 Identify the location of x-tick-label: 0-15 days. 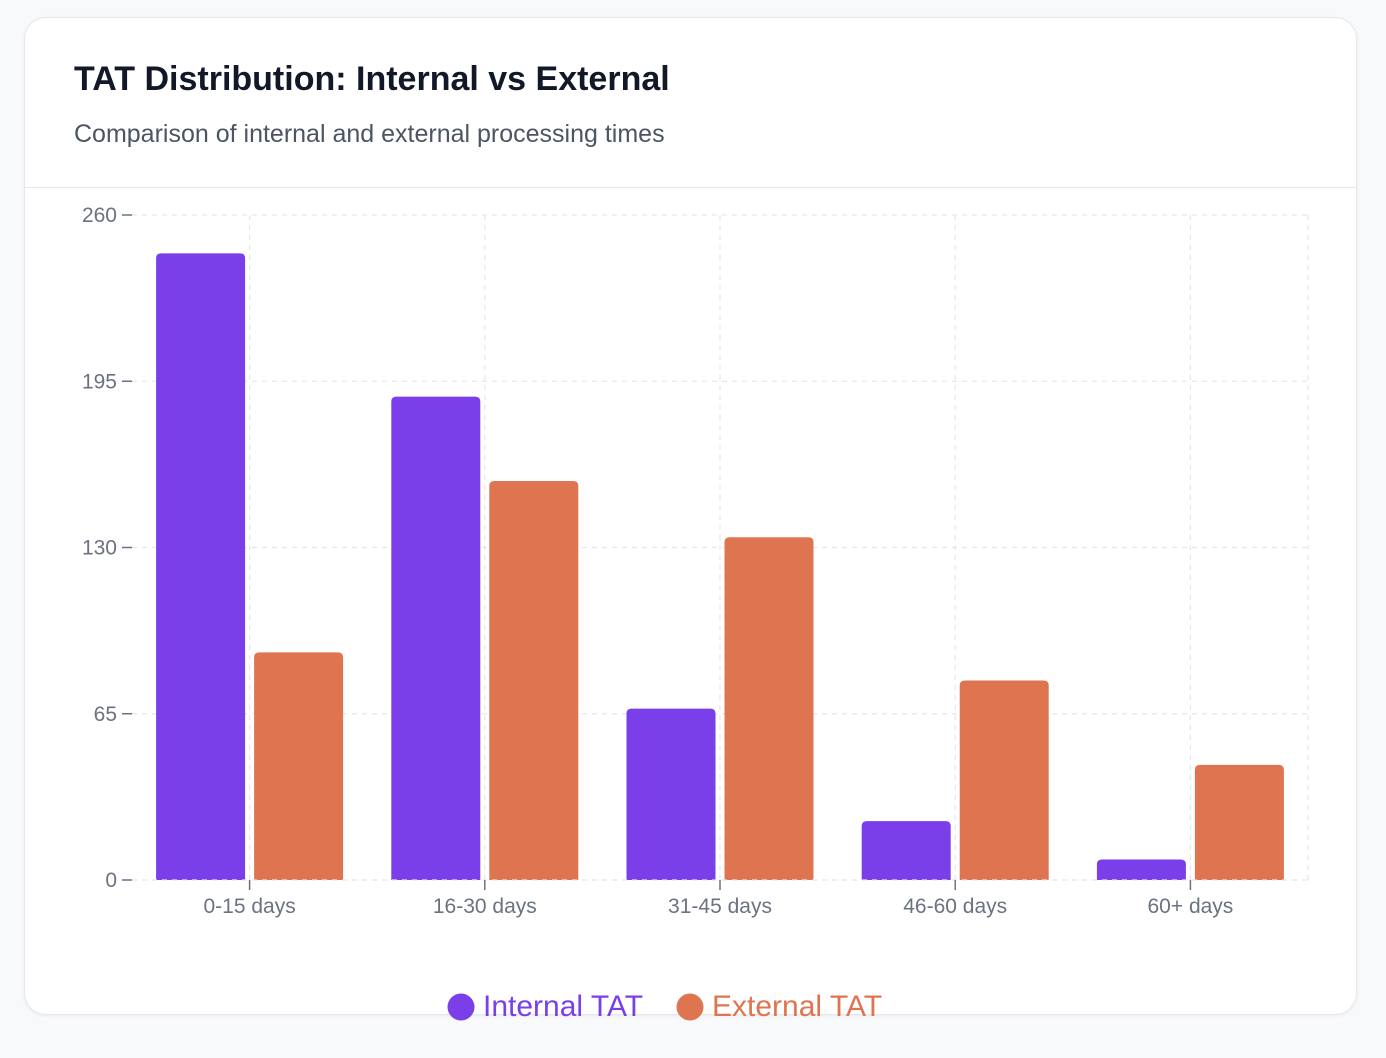
(249, 906).